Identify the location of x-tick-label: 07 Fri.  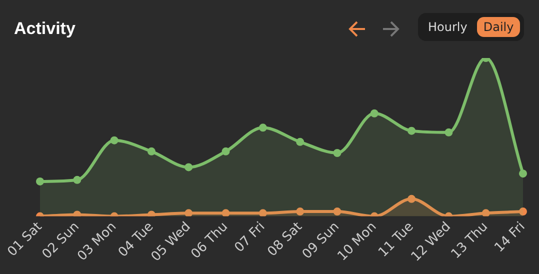
(250, 237).